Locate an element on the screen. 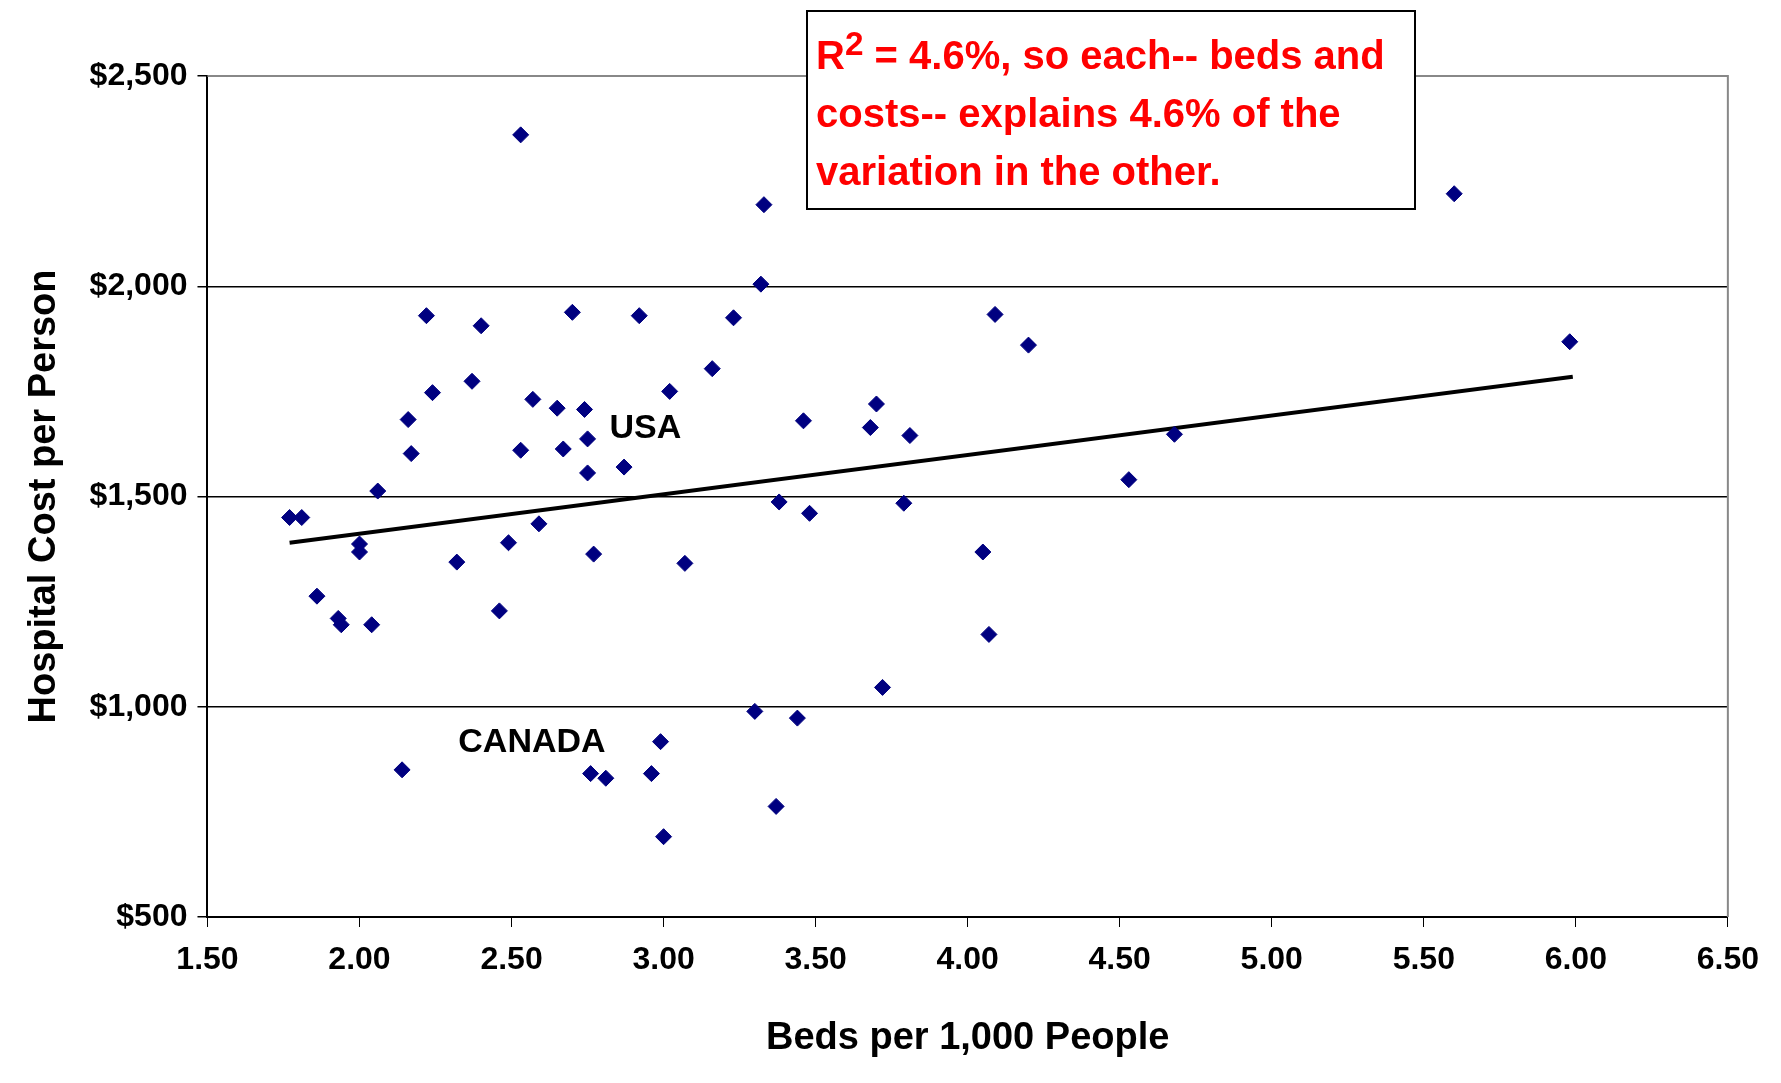 Image resolution: width=1781 pixels, height=1083 pixels. x-tick-label: 3.50 is located at coordinates (815, 958).